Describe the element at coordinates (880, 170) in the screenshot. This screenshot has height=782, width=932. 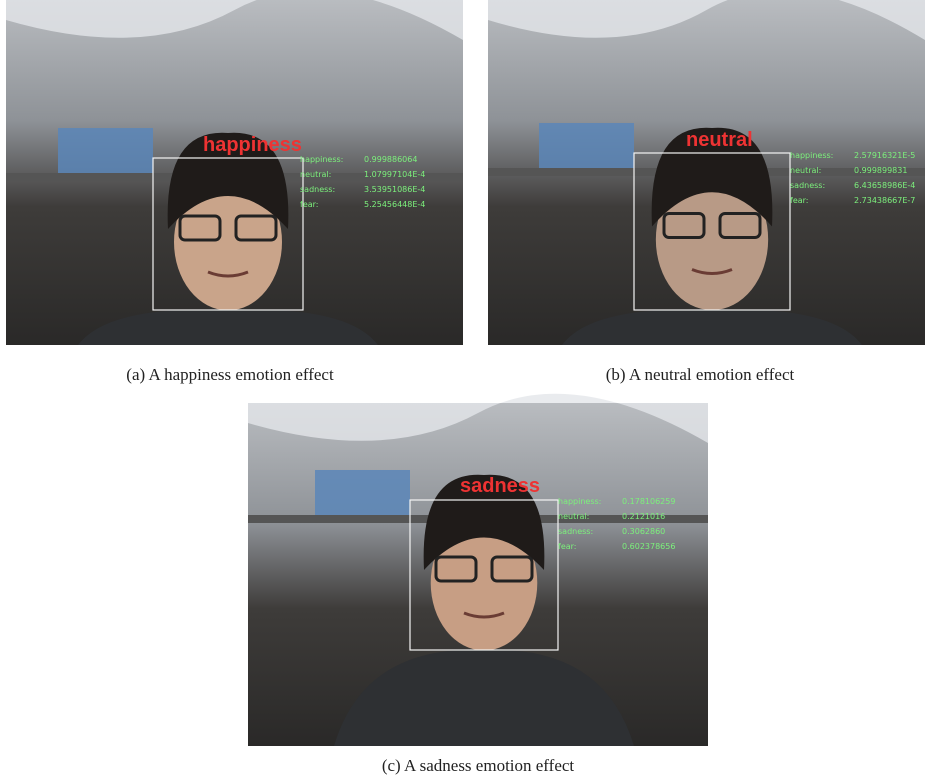
I see `score-value: 0.999899831` at that location.